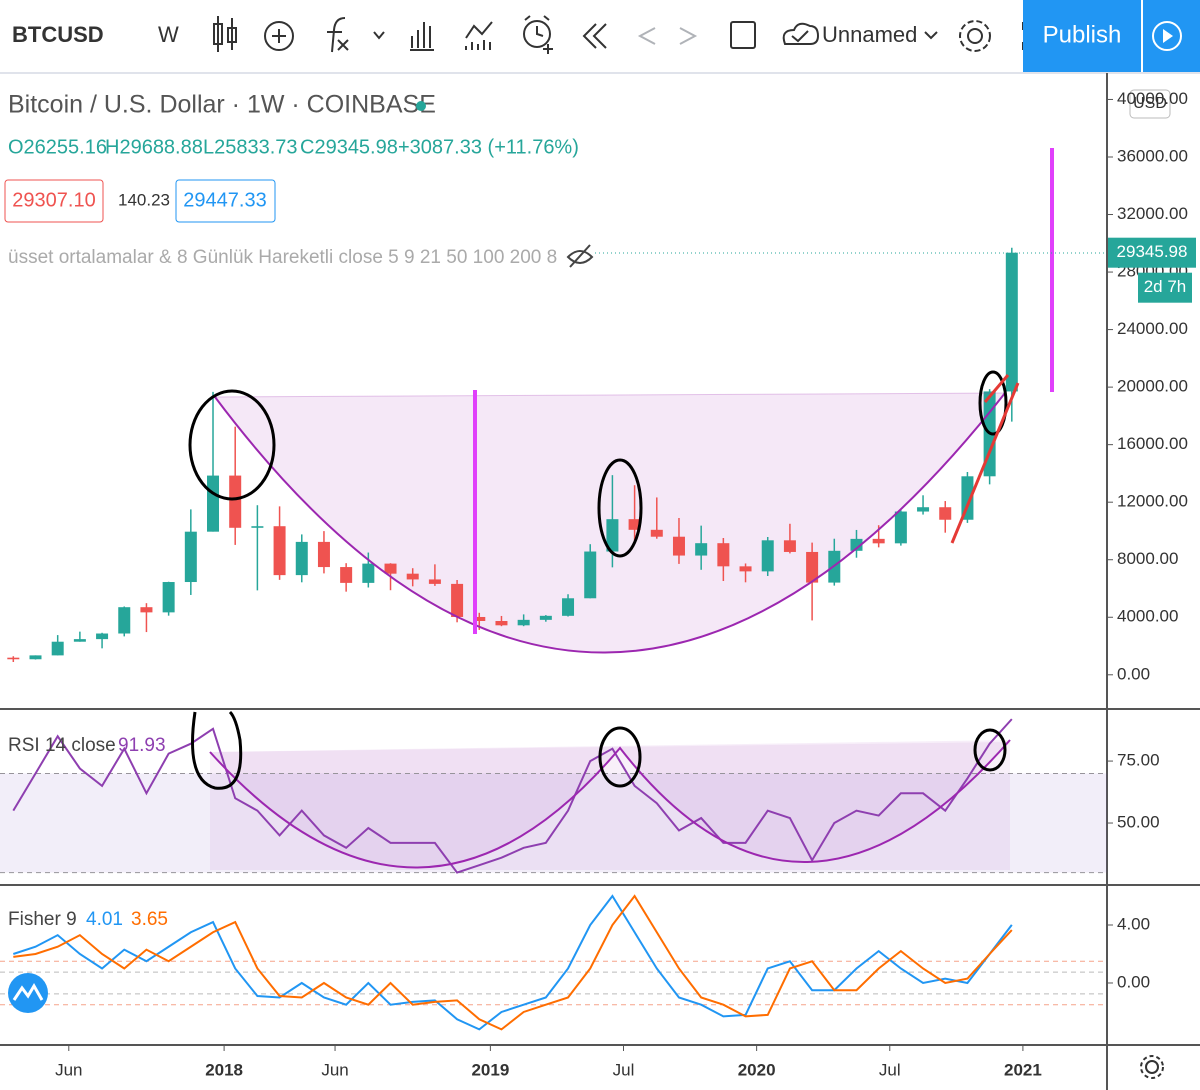  I want to click on x-tick-label: Jul, so click(624, 1069).